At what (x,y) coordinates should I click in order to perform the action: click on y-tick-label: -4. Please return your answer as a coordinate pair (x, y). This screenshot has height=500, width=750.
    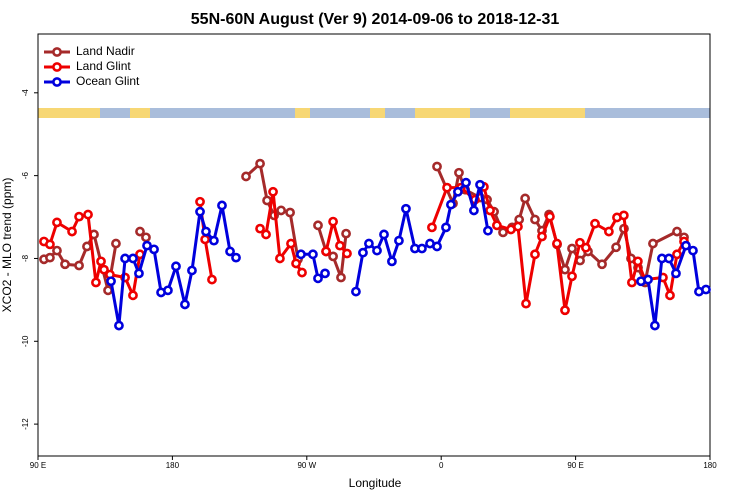
    Looking at the image, I should click on (25, 93).